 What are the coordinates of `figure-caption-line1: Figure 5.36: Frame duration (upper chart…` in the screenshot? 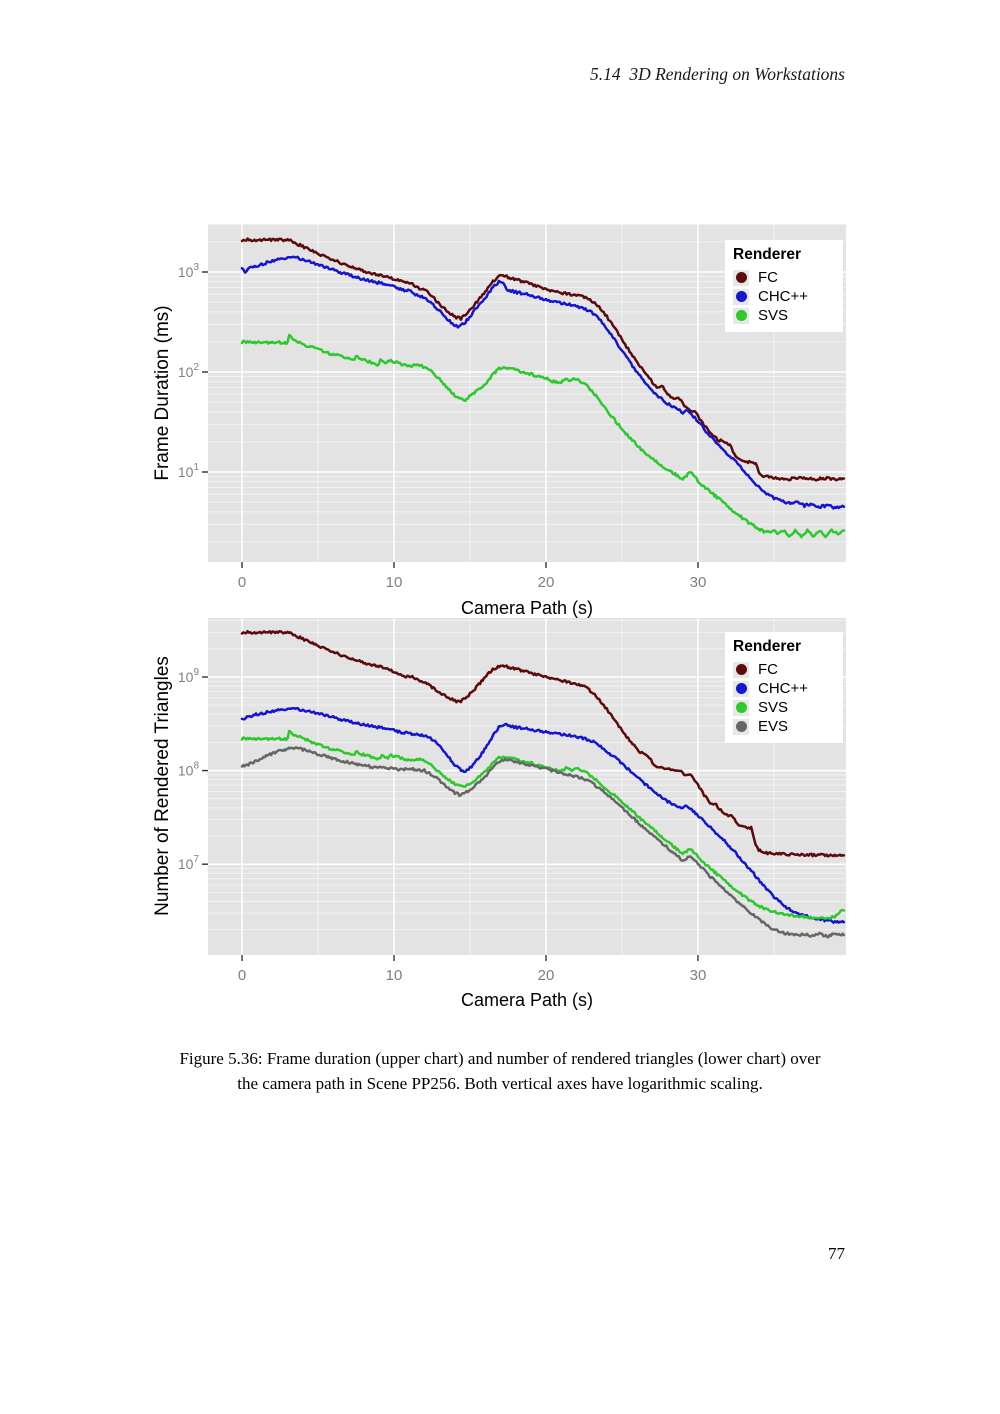 It's located at (500, 1058).